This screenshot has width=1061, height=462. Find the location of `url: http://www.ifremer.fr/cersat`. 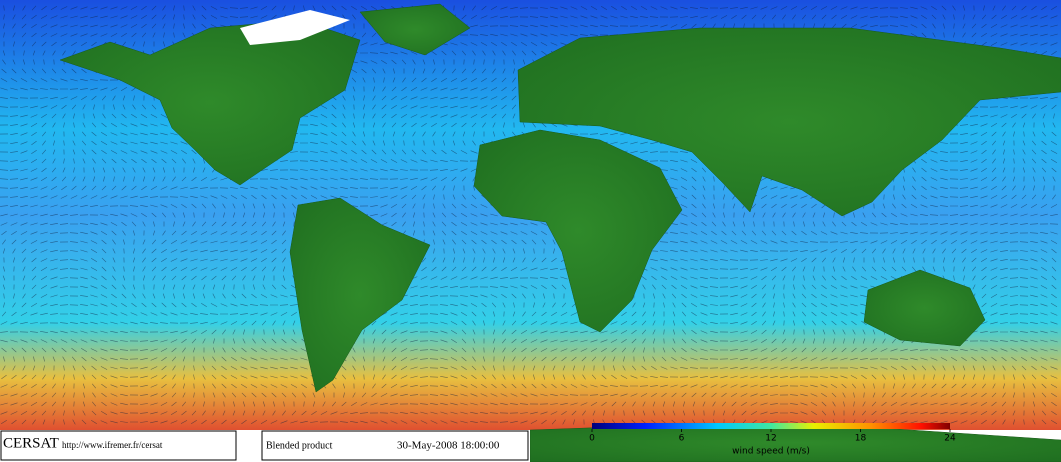

url: http://www.ifremer.fr/cersat is located at coordinates (112, 445).